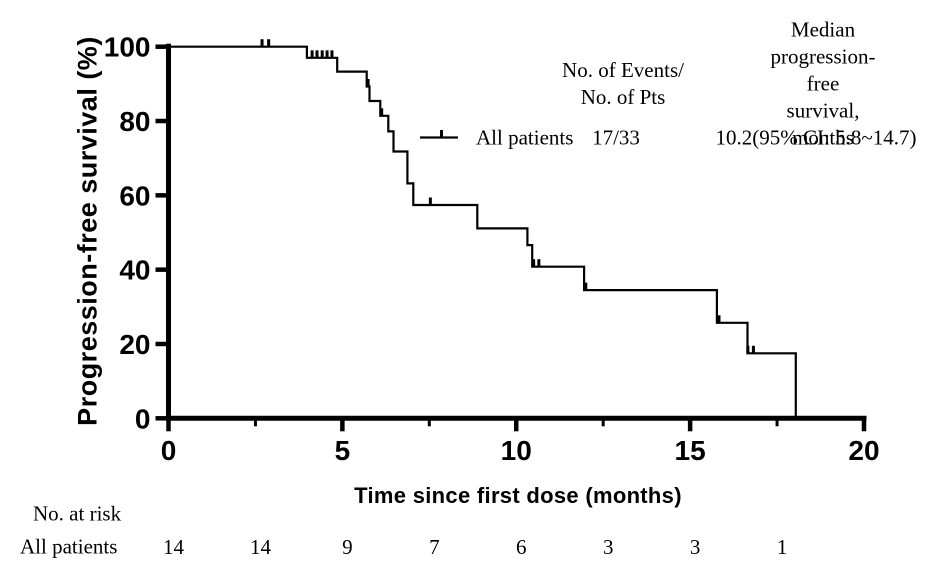  What do you see at coordinates (69, 546) in the screenshot?
I see `risk-table-row-label: All patients` at bounding box center [69, 546].